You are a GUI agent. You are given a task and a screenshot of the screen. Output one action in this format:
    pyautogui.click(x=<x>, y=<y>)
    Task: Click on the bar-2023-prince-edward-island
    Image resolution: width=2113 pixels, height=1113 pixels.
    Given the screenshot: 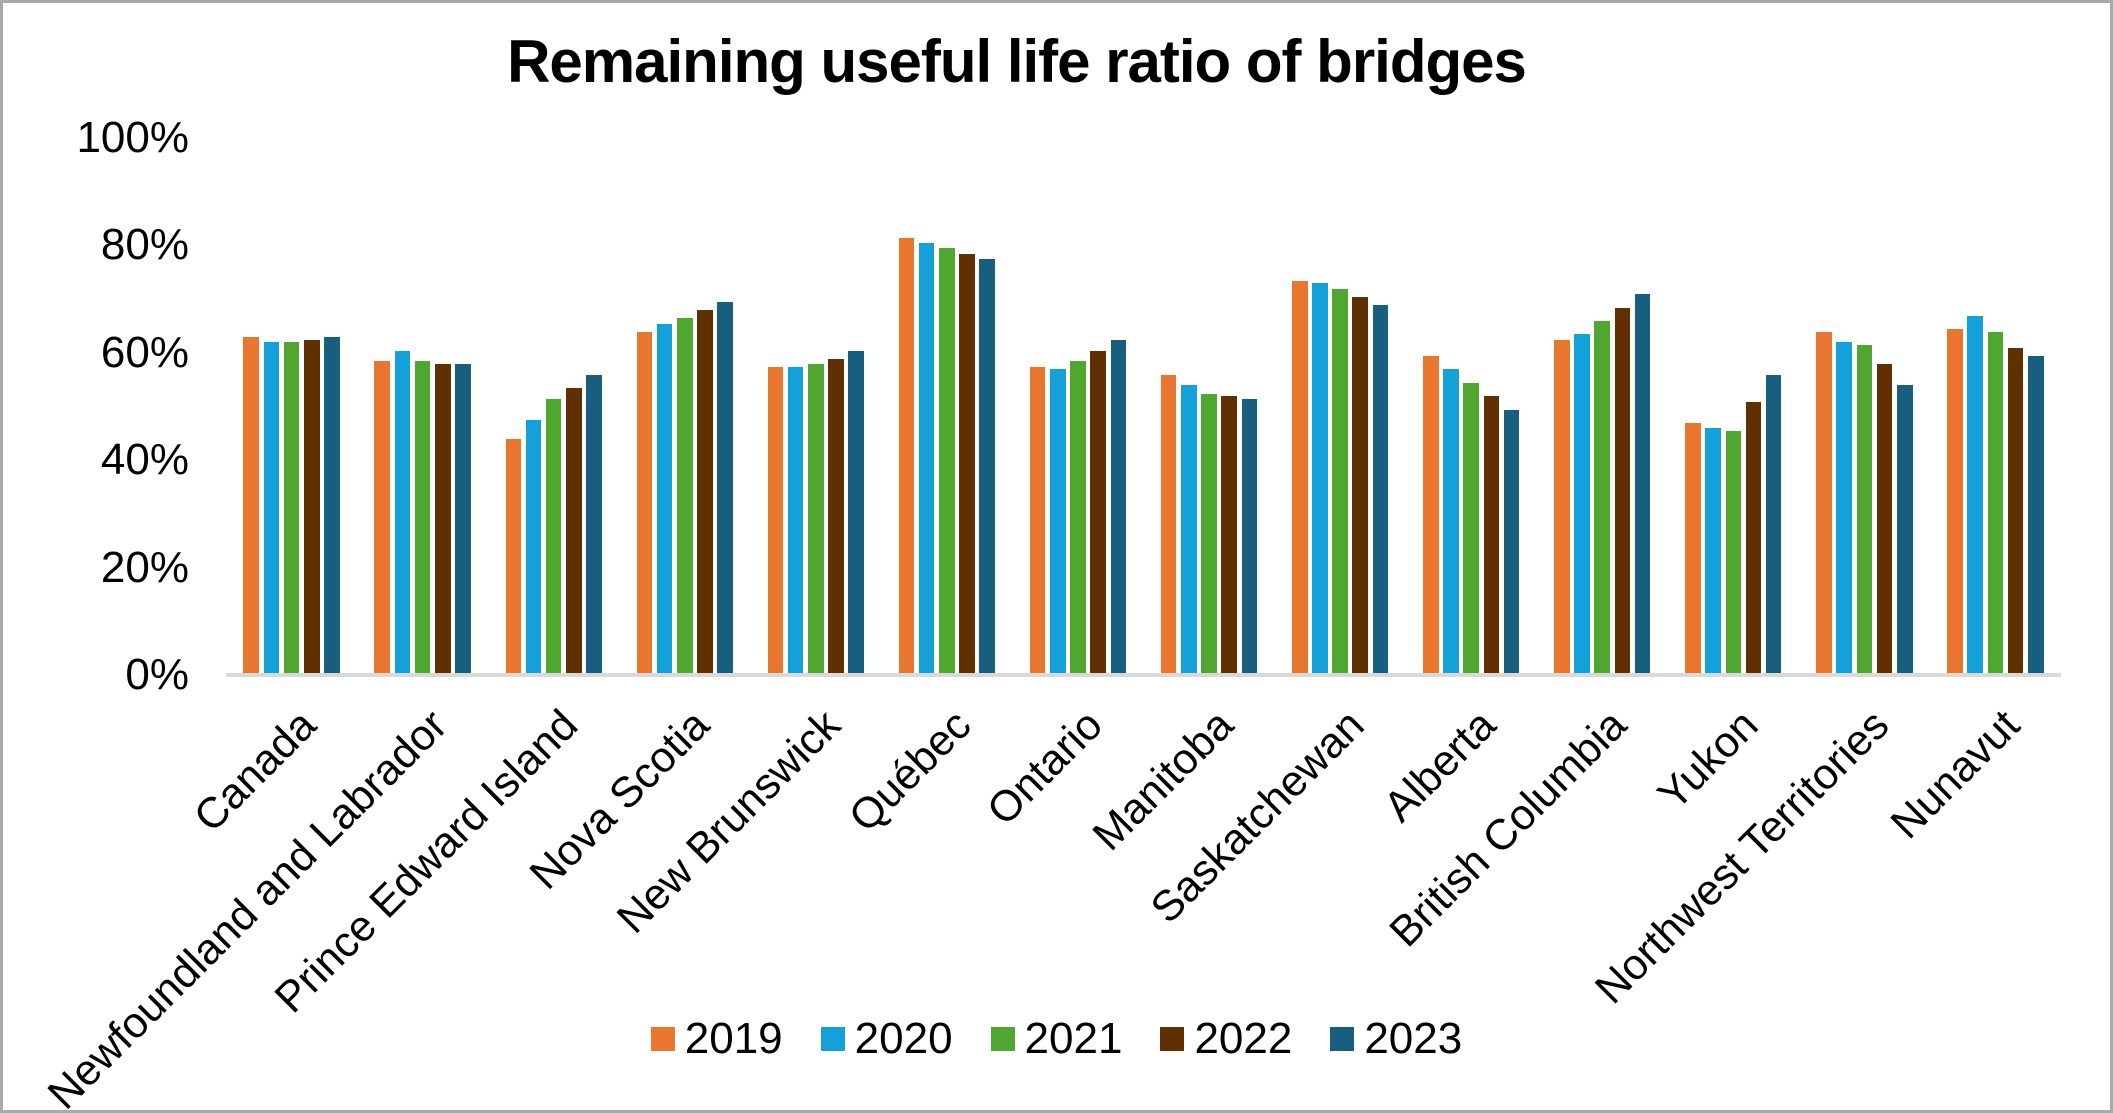 What is the action you would take?
    pyautogui.click(x=594, y=523)
    